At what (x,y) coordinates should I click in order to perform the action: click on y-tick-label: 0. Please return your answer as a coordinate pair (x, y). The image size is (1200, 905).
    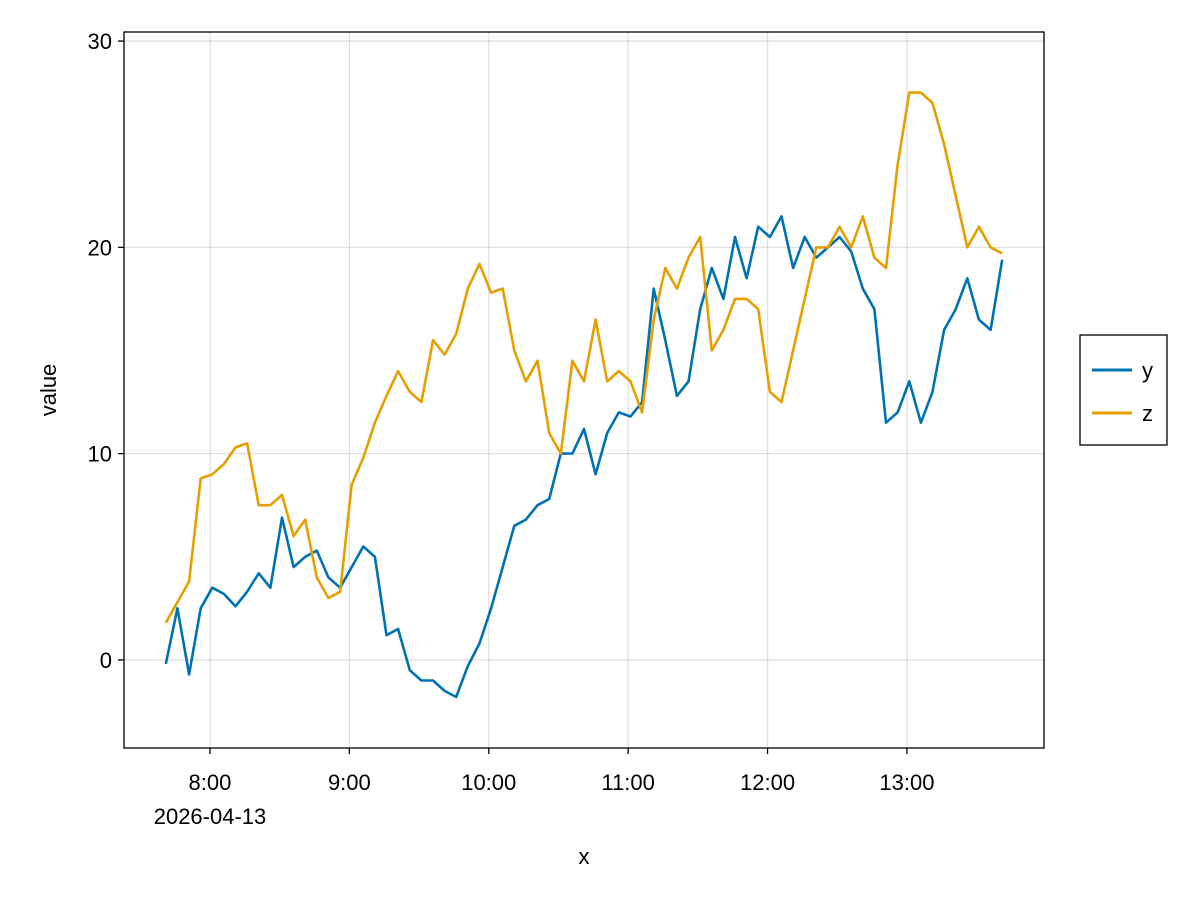
    Looking at the image, I should click on (106, 660).